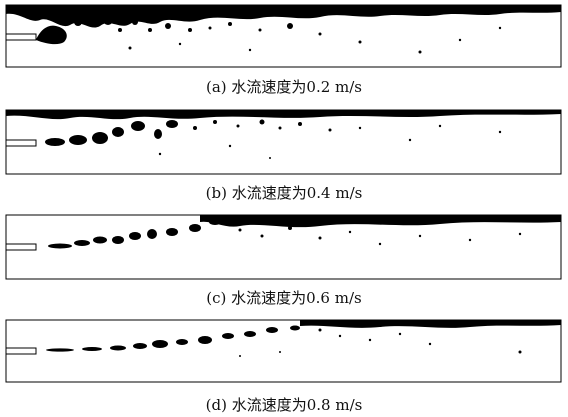 This screenshot has height=417, width=568. Describe the element at coordinates (284, 193) in the screenshot. I see `caption-b: (b) 水流速度为0.4 m/s` at that location.